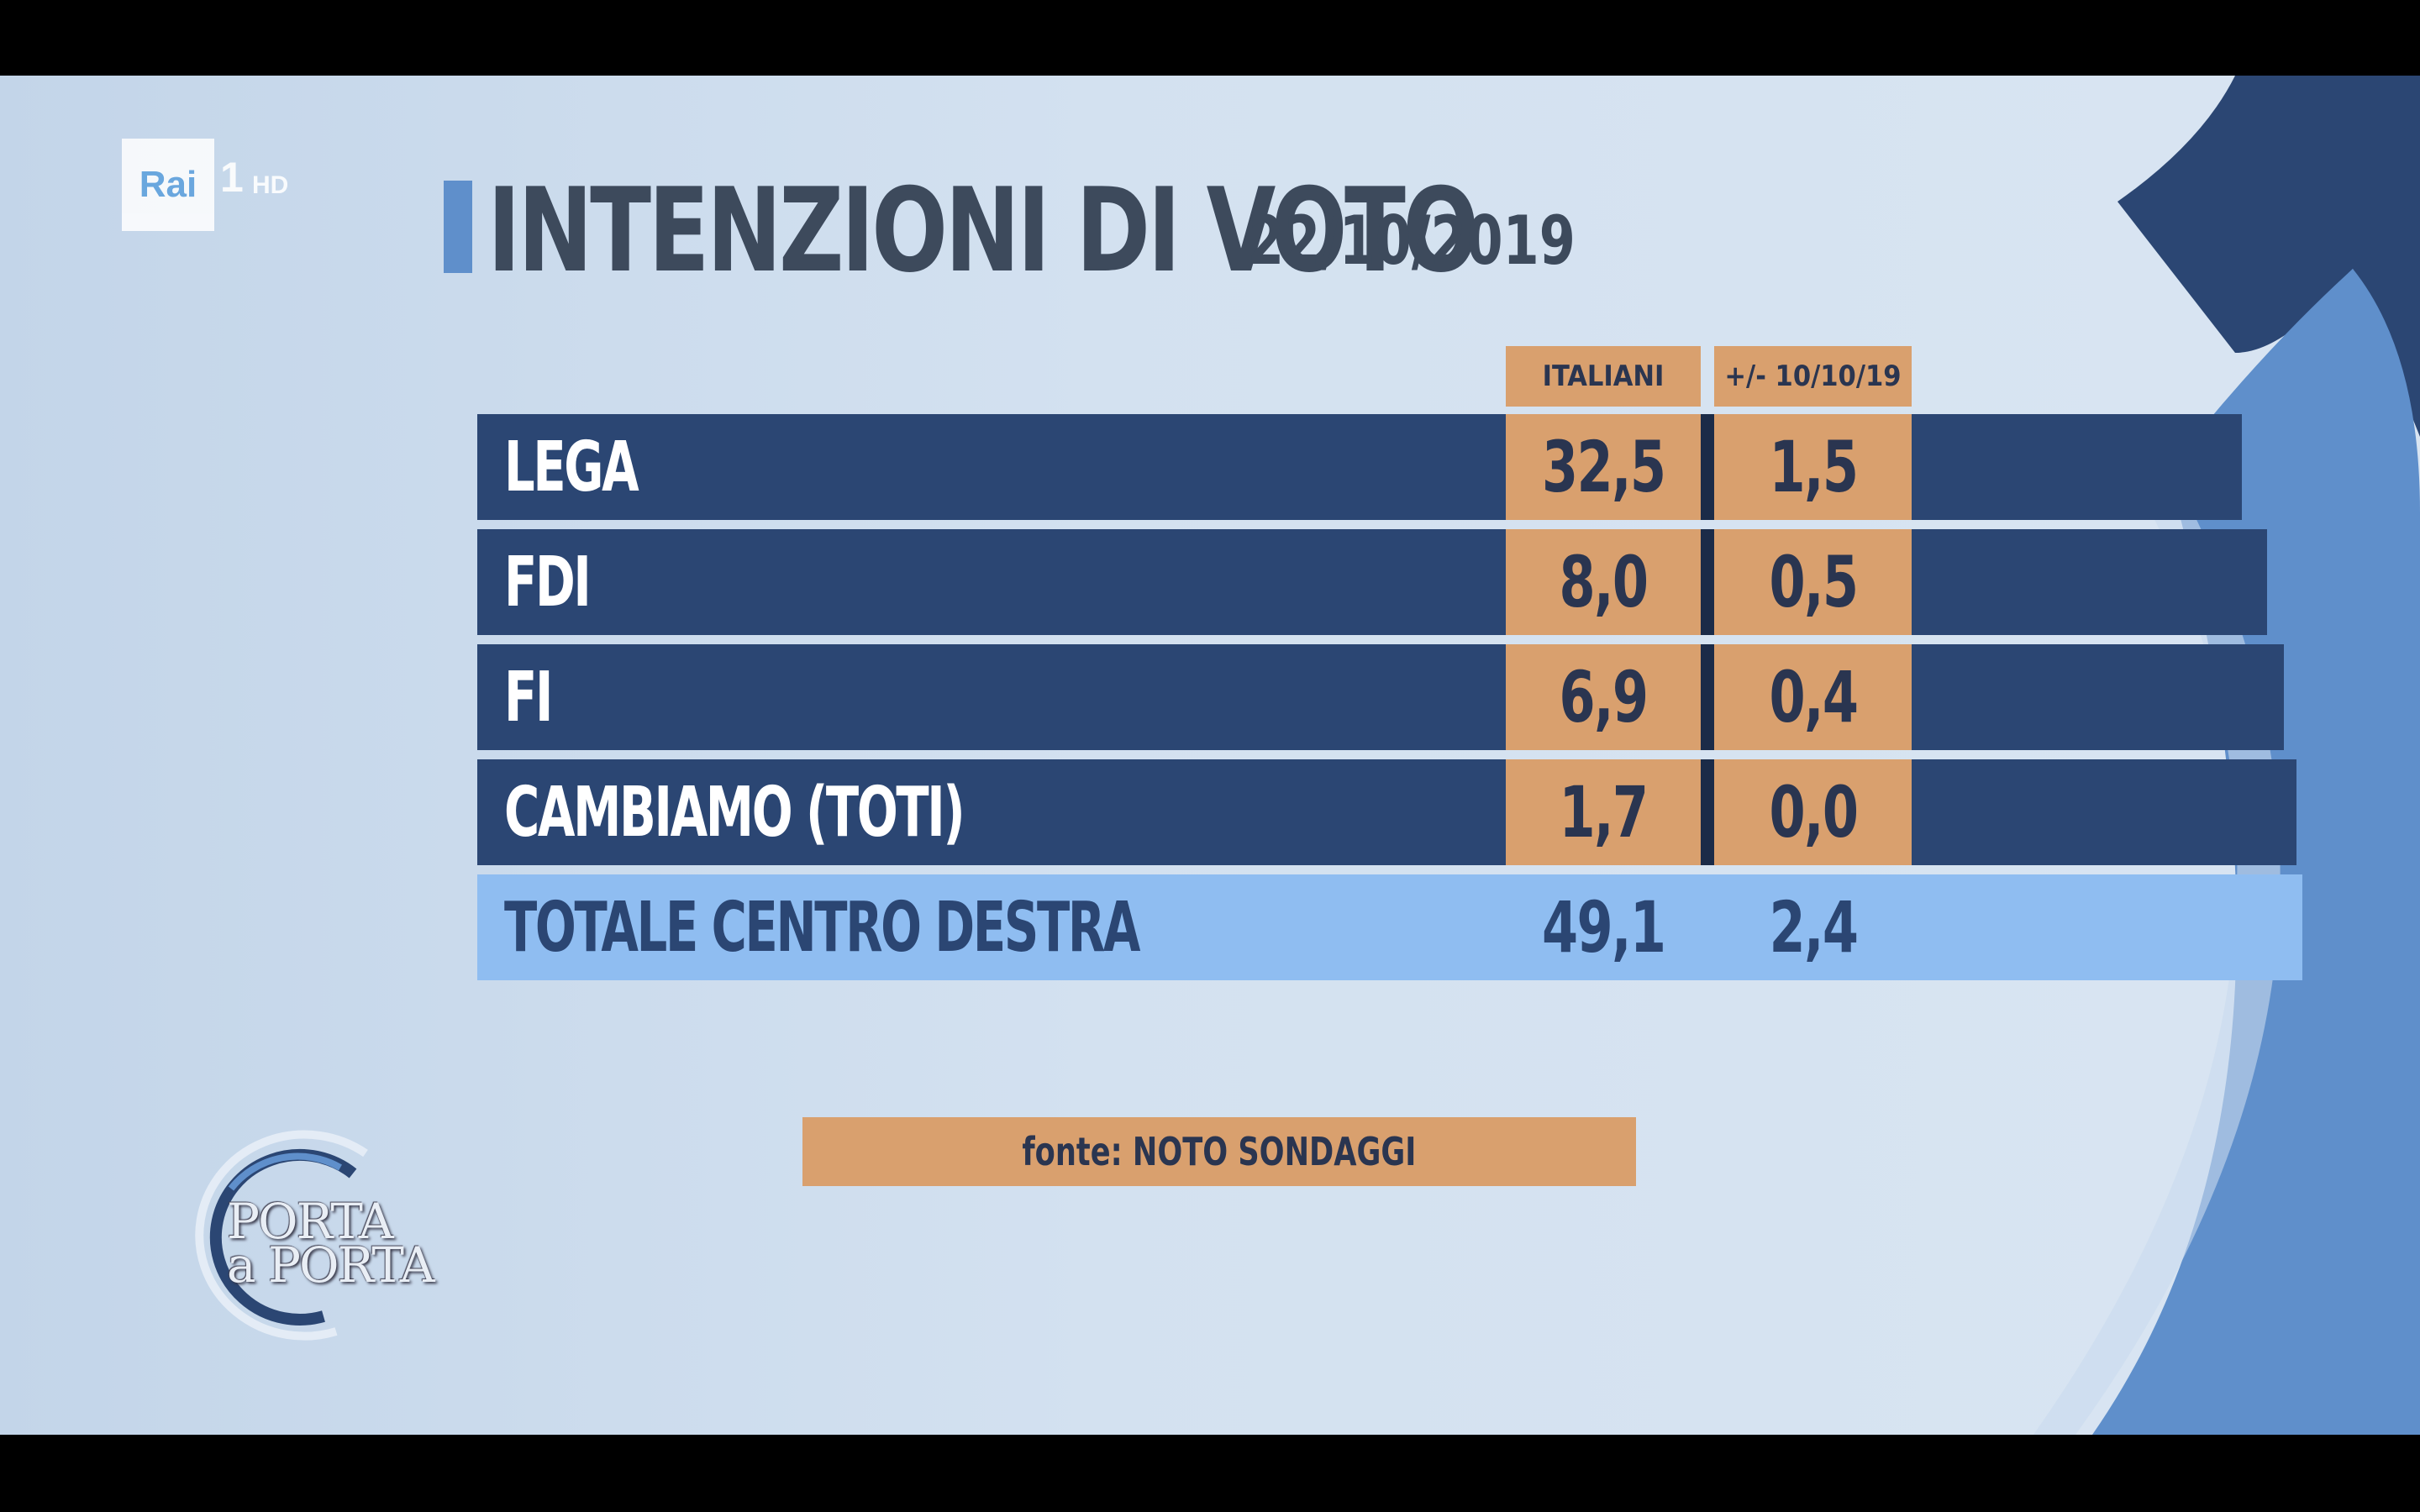 The height and width of the screenshot is (1512, 2420). I want to click on table-row: CAMBIAMO (TOTI) 1,7 0,0, so click(1386, 812).